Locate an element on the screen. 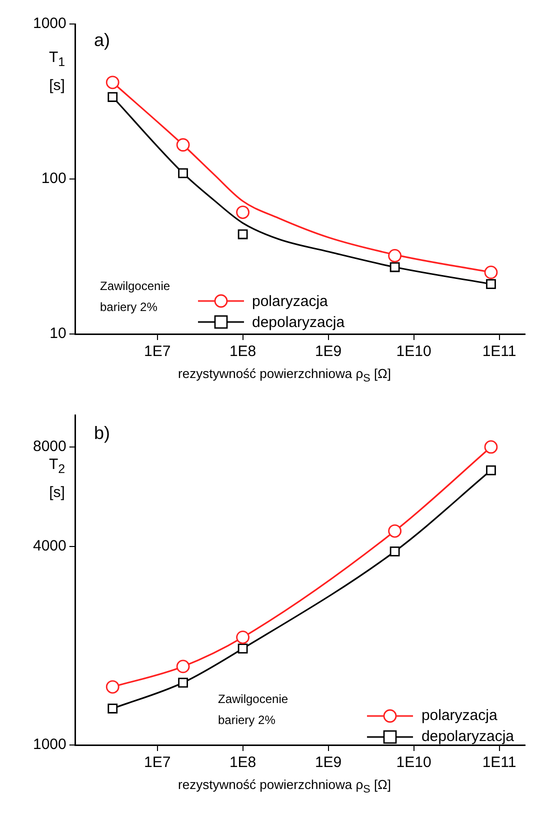 The height and width of the screenshot is (820, 547). annotation: b) is located at coordinates (102, 432).